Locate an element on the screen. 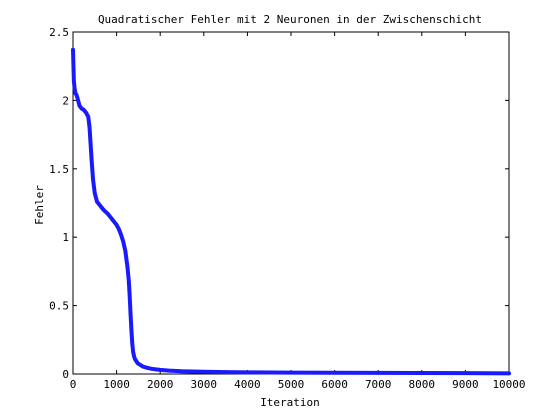  y-tick-label: 0 is located at coordinates (65, 374).